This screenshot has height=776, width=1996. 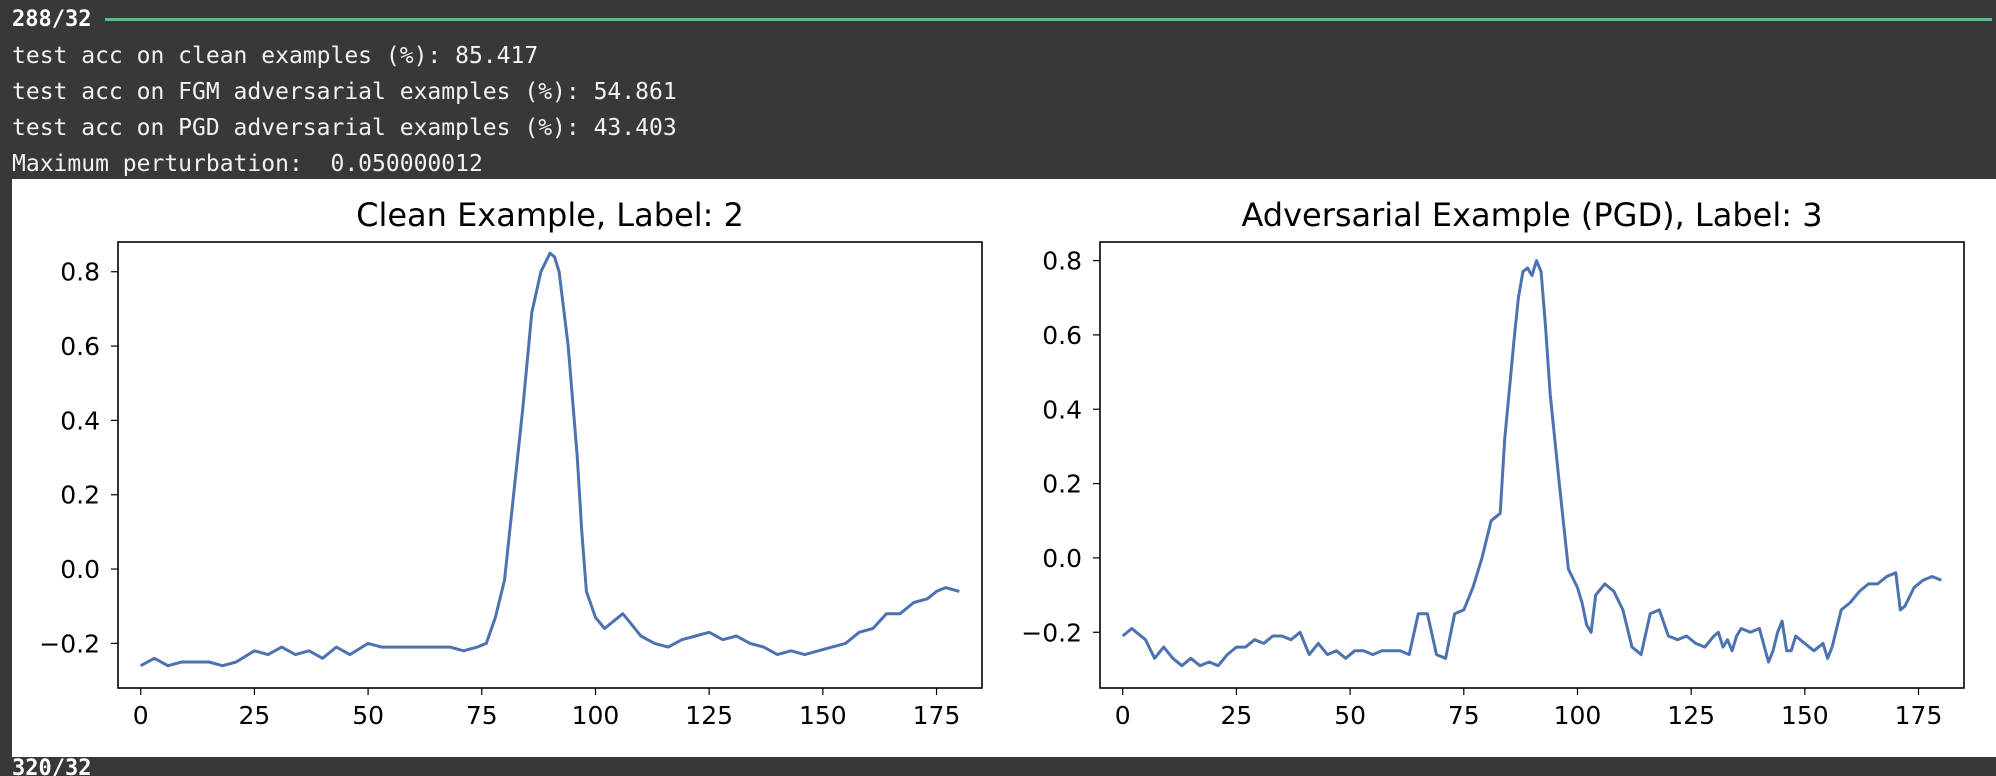 I want to click on chart-1-ytick-label: −0.2, so click(x=69, y=643).